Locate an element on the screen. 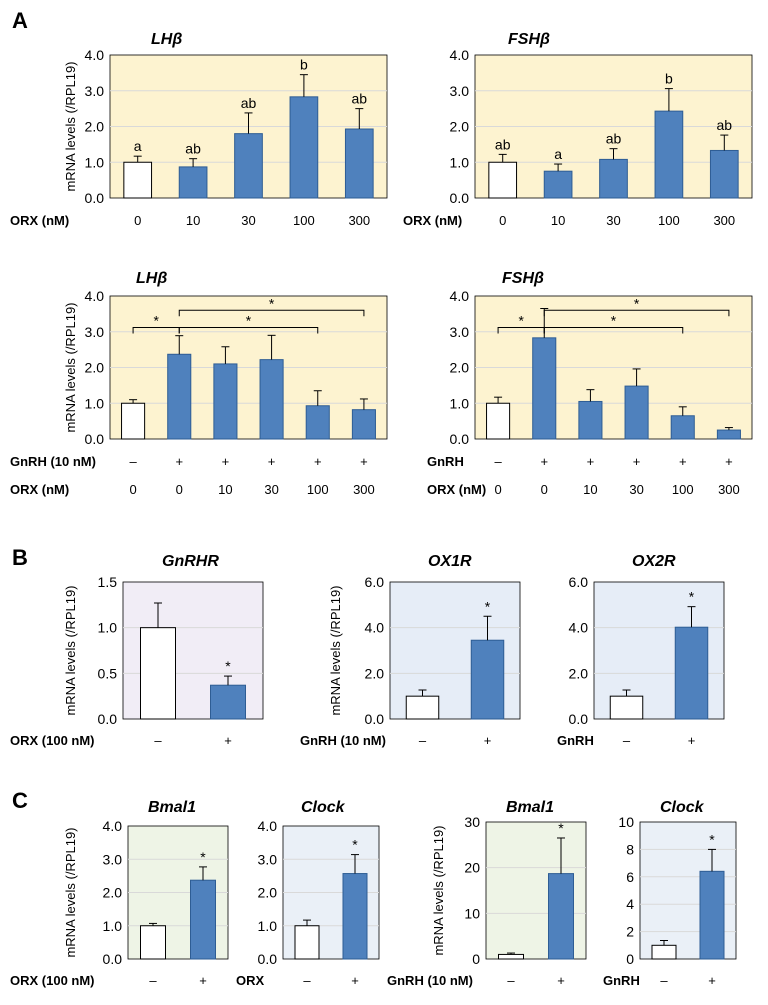  c2-chart-title: Clock is located at coordinates (323, 807).